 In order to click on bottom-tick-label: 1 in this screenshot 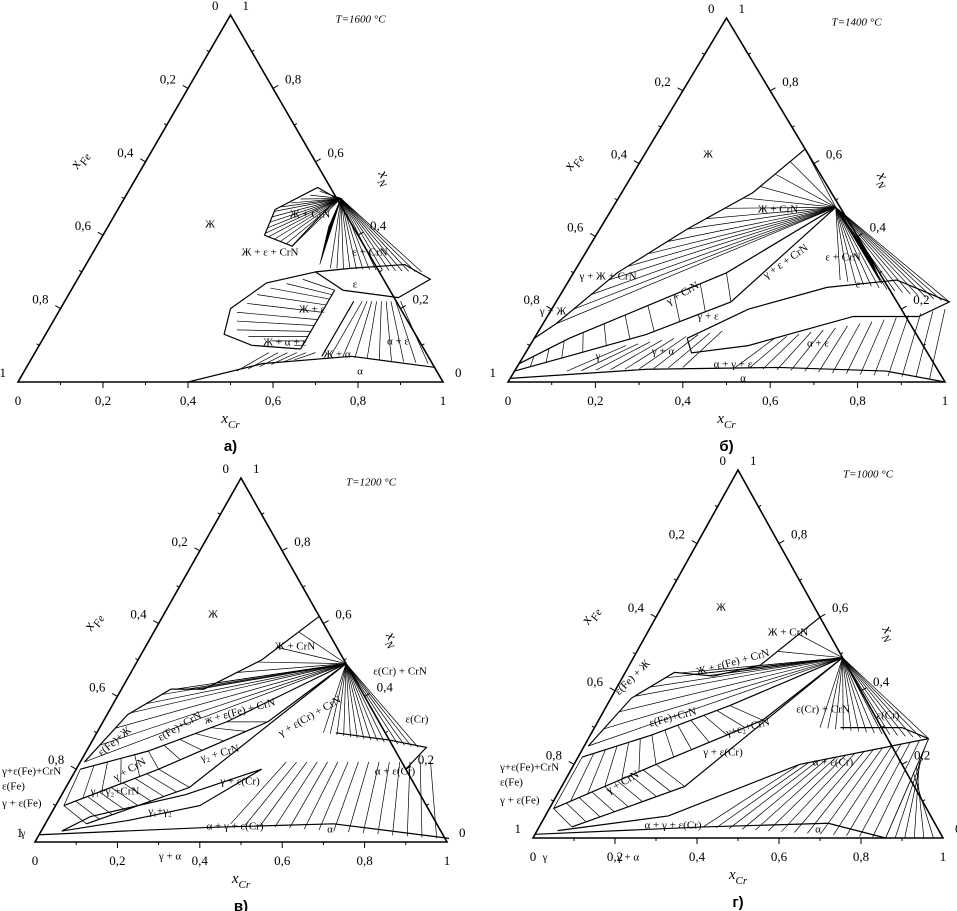, I will do `click(447, 860)`.